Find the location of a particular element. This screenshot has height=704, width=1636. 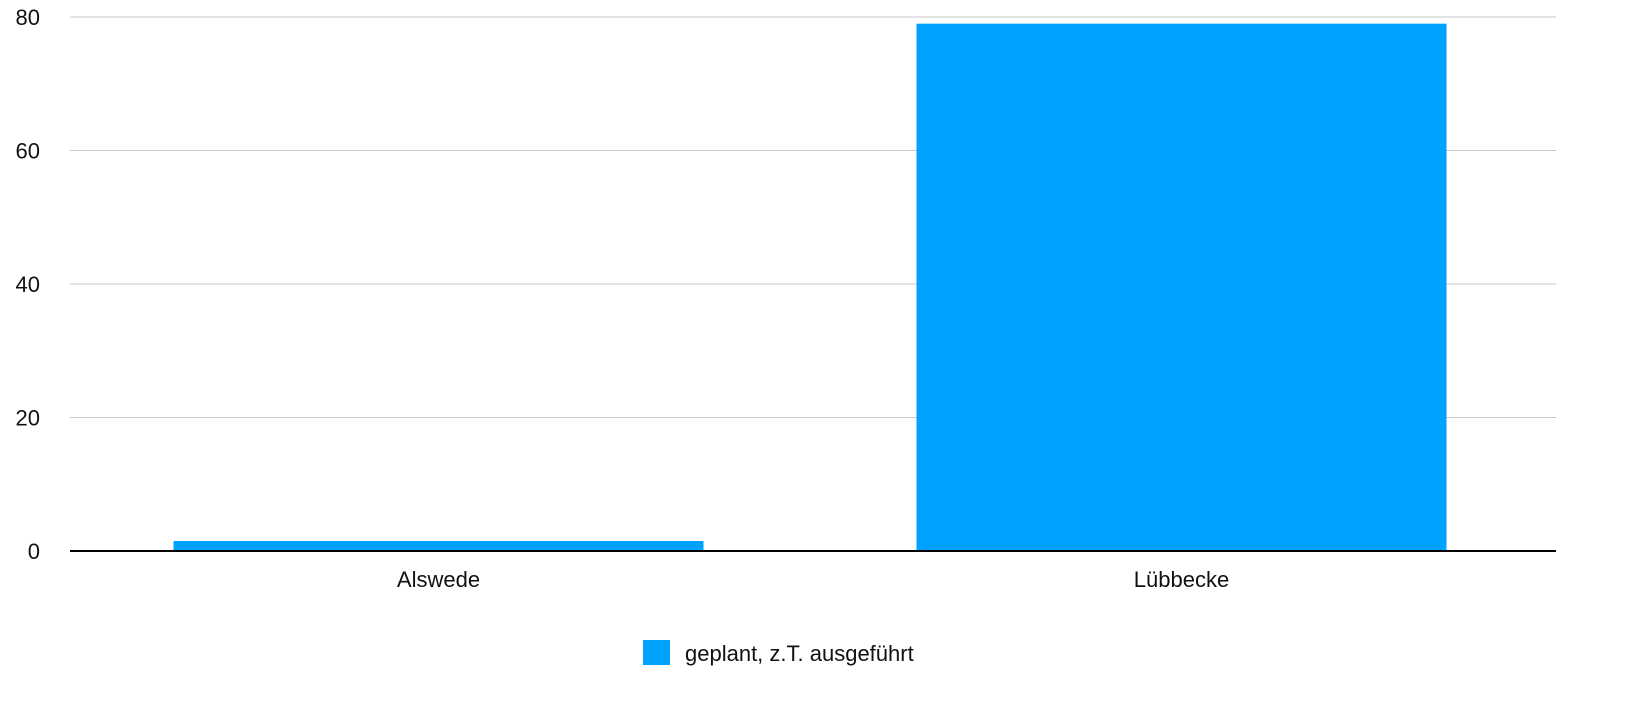

x-tick-label: Lübbecke is located at coordinates (1181, 579).